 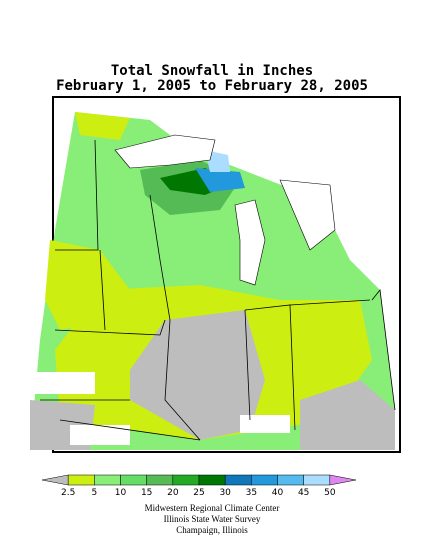 What do you see at coordinates (251, 493) in the screenshot?
I see `legend-tick-label: 35` at bounding box center [251, 493].